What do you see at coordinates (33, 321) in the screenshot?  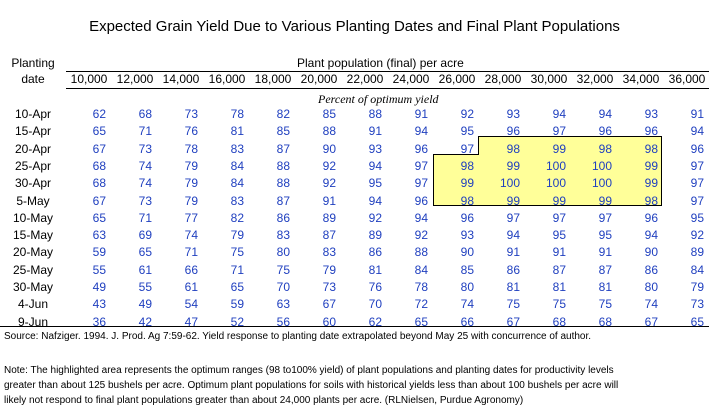 I see `planting-date-label: 9-Jun` at bounding box center [33, 321].